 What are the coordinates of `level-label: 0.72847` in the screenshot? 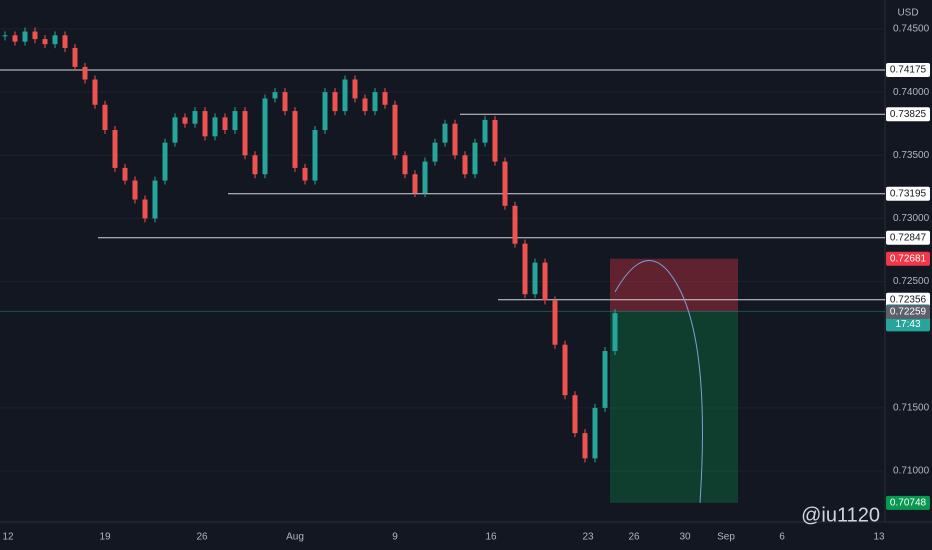 It's located at (908, 237).